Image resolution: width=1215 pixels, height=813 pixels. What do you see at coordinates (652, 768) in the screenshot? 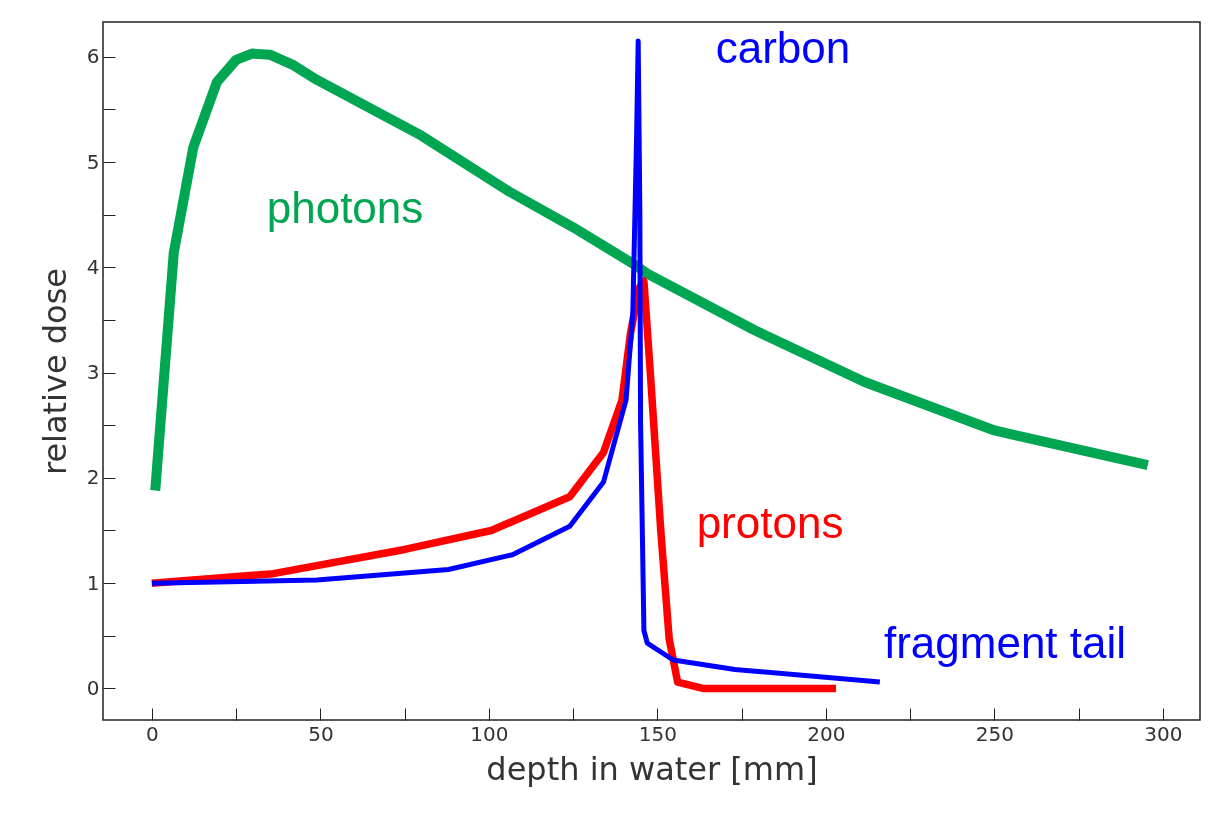
I see `x-axis-title: depth in water [mm]` at bounding box center [652, 768].